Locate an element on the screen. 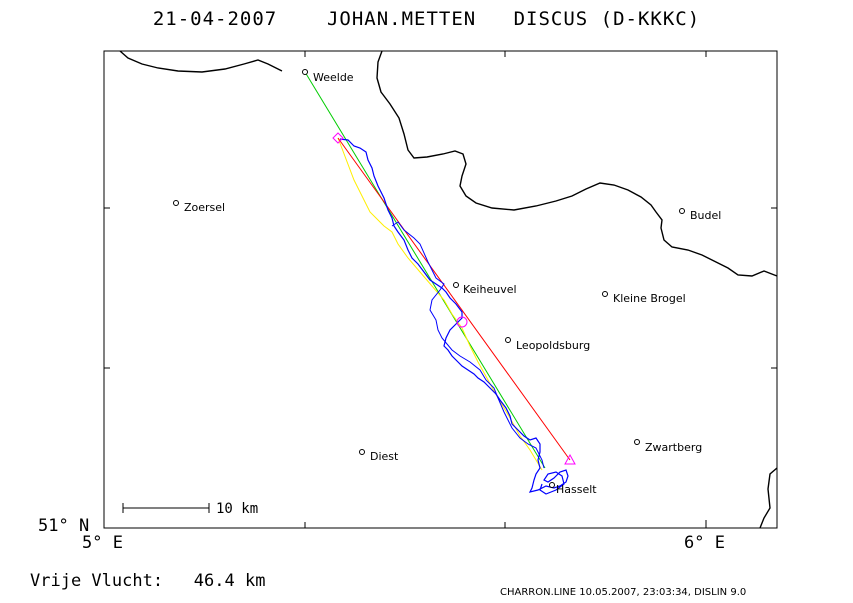 Image resolution: width=853 pixels, height=603 pixels. town-zoersel: Zoersel is located at coordinates (199, 207).